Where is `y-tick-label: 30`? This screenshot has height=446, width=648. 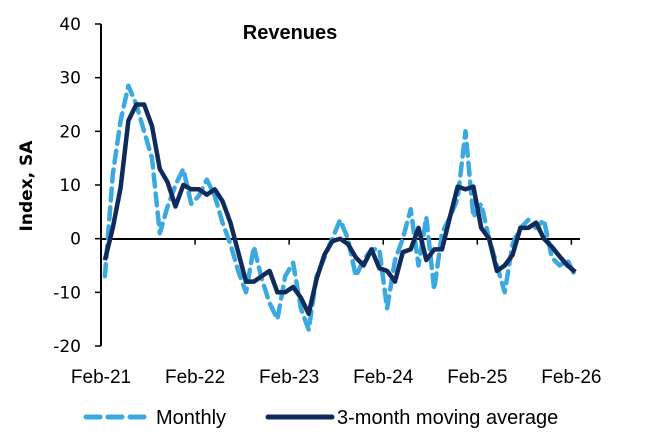 y-tick-label: 30 is located at coordinates (70, 79).